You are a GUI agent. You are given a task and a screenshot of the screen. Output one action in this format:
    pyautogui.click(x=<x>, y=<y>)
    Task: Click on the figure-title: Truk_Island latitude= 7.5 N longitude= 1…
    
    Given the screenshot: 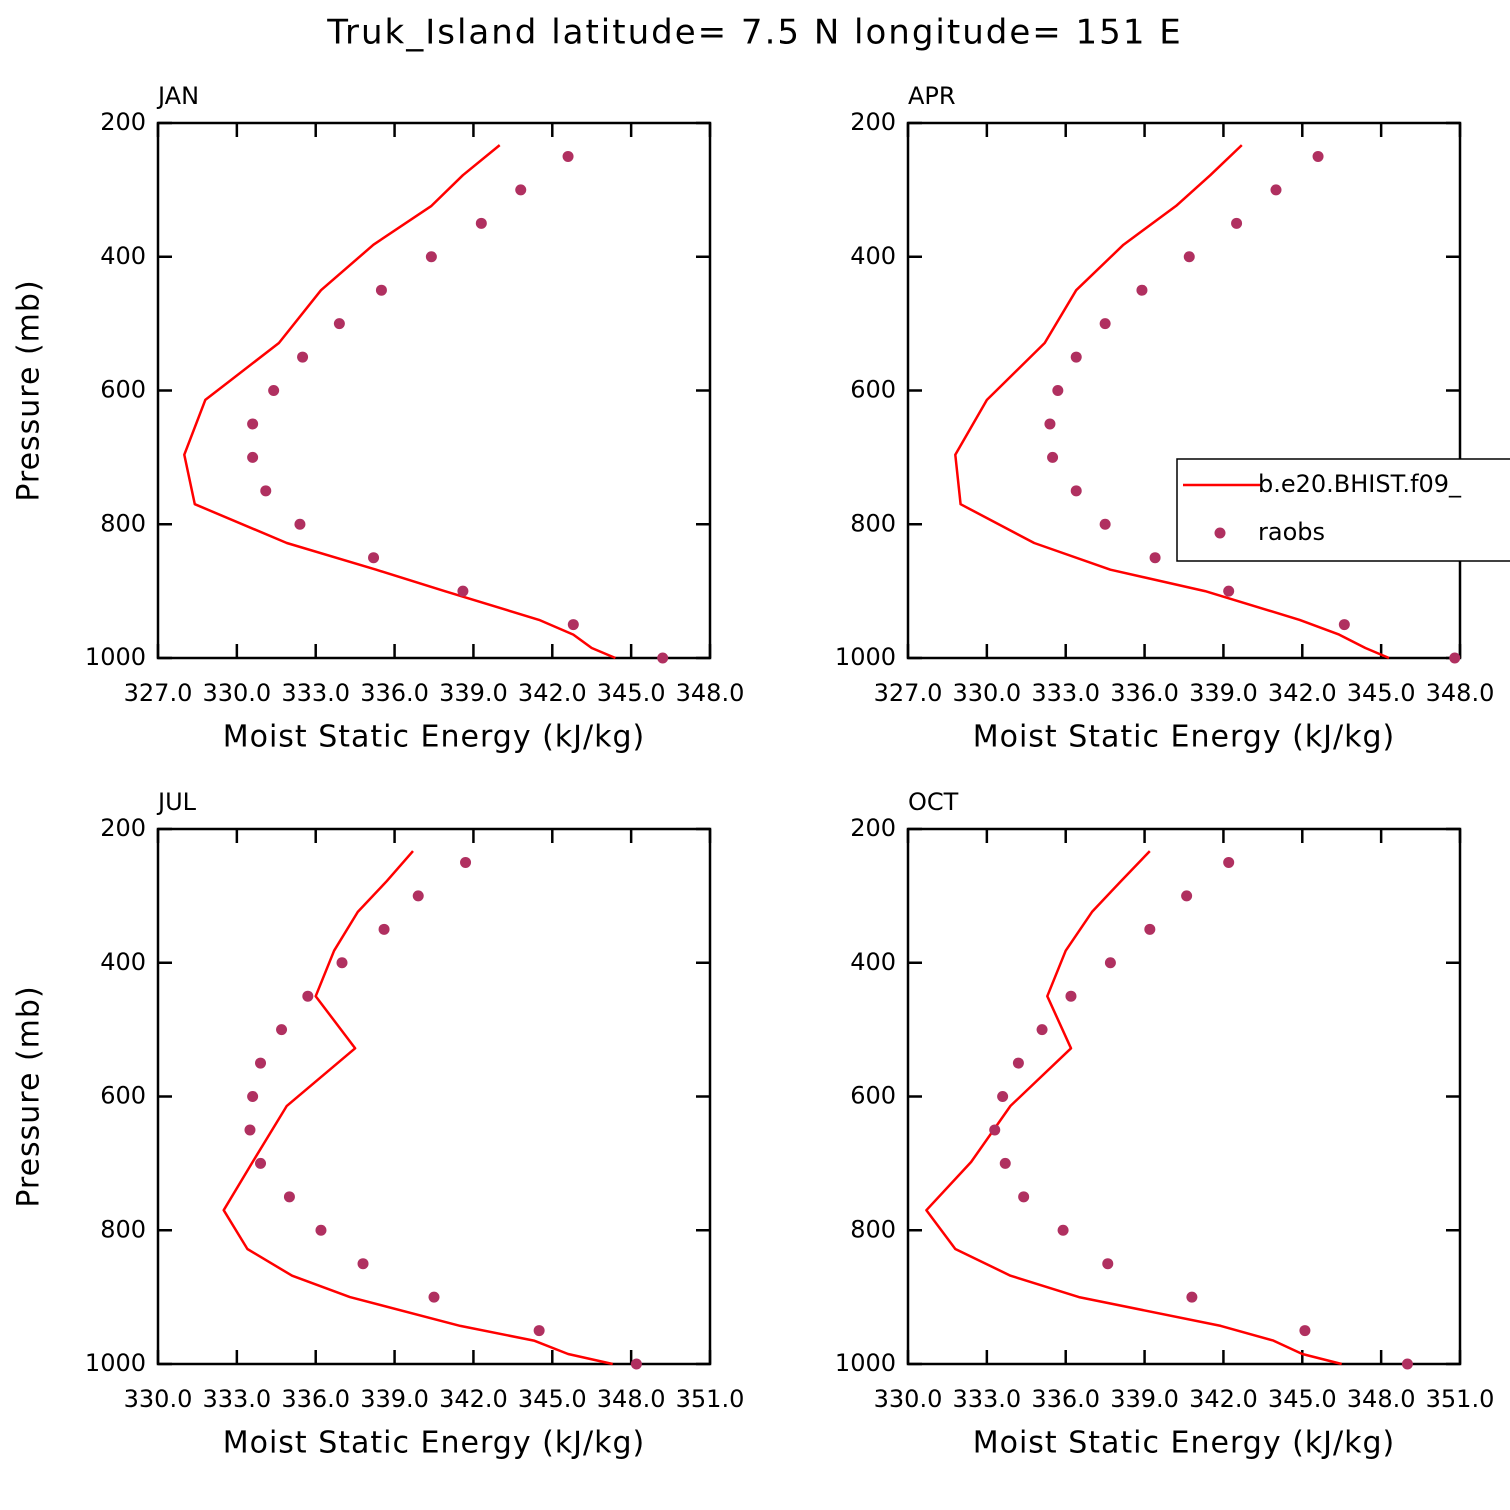 What is the action you would take?
    pyautogui.click(x=754, y=33)
    